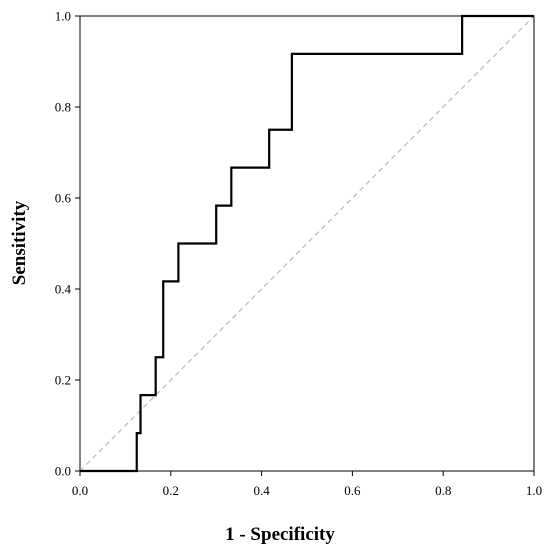  I want to click on x-tick-label: 0.2, so click(171, 490).